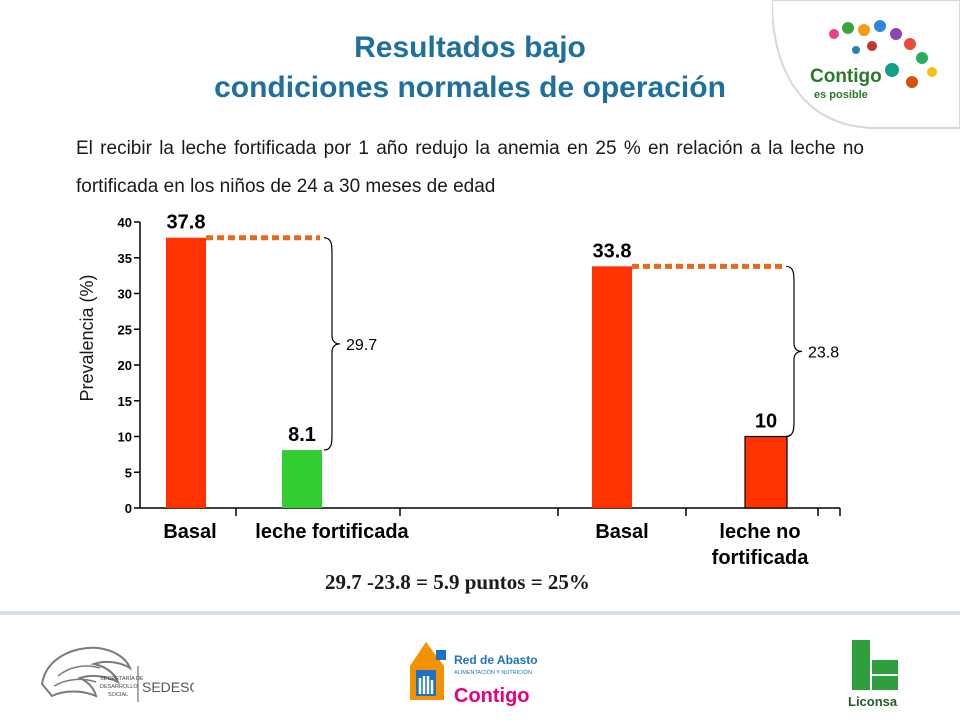 This screenshot has height=720, width=960. Describe the element at coordinates (759, 532) in the screenshot. I see `x-tick-label: leche no` at that location.